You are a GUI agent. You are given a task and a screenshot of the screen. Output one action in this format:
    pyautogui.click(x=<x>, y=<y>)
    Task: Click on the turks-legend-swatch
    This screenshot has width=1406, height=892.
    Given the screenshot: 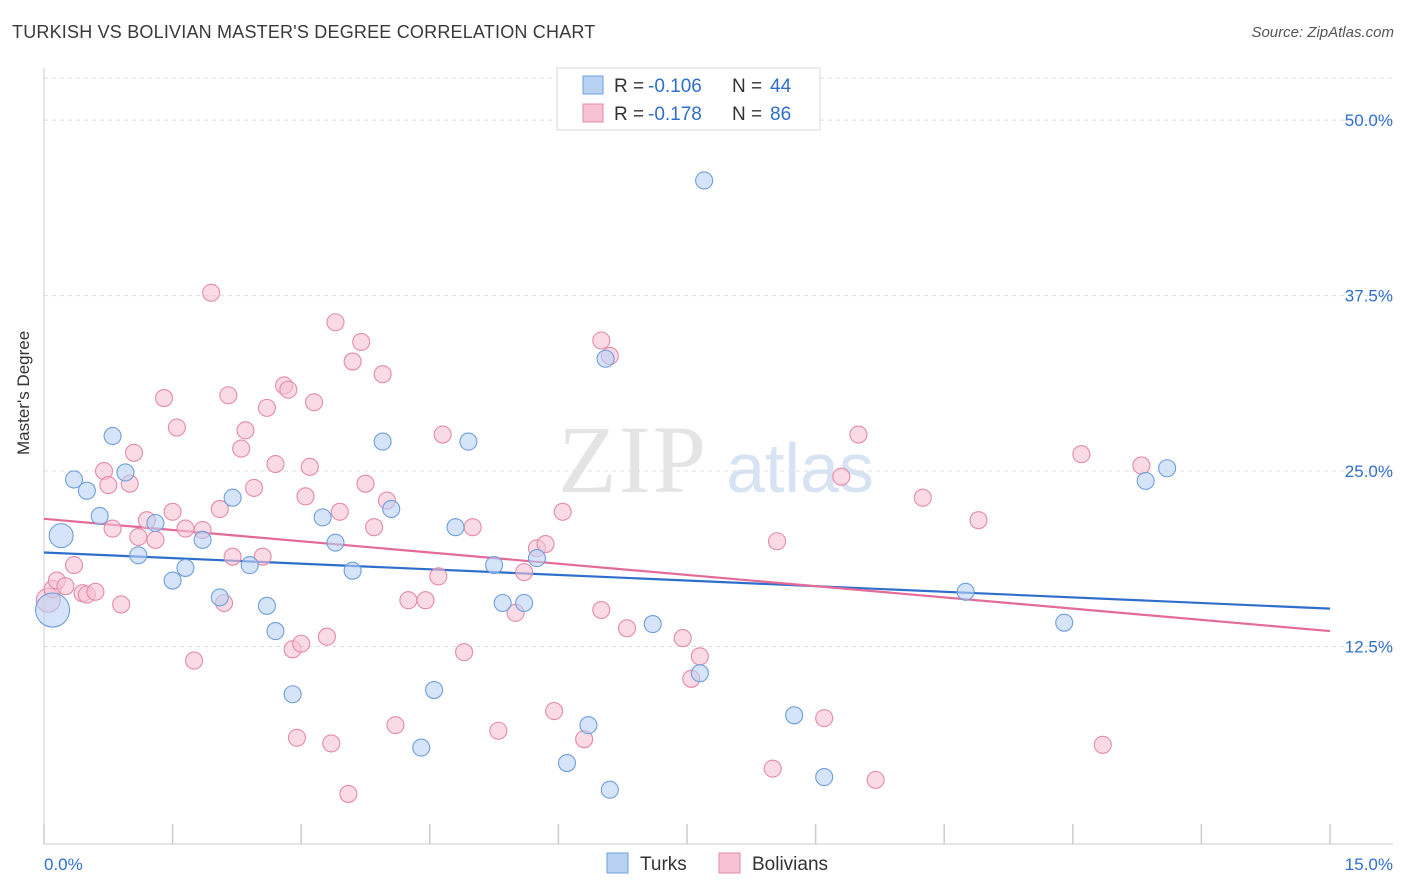 What is the action you would take?
    pyautogui.click(x=617, y=863)
    